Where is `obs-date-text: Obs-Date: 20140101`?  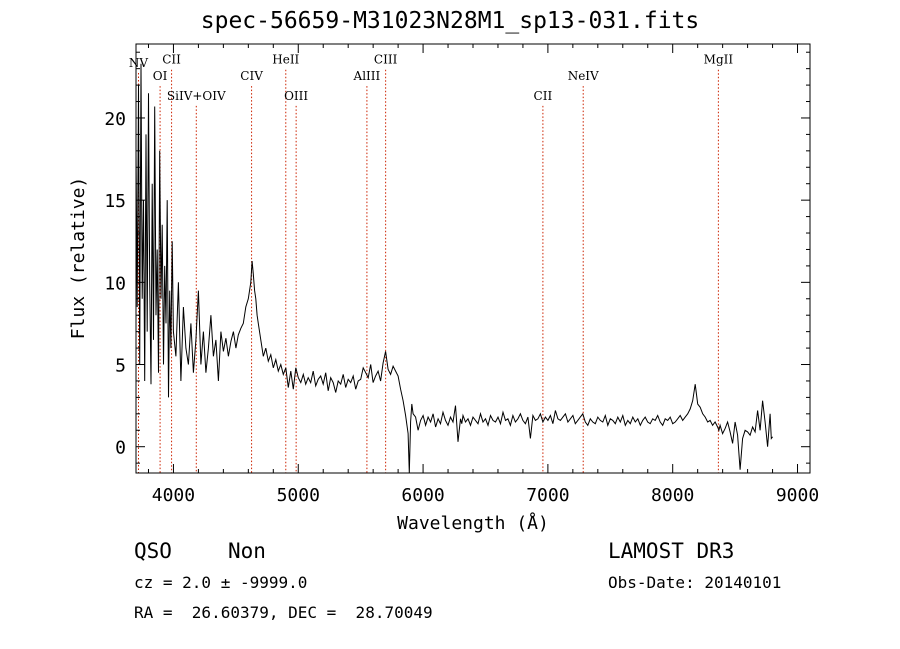
obs-date-text: Obs-Date: 20140101 is located at coordinates (695, 582).